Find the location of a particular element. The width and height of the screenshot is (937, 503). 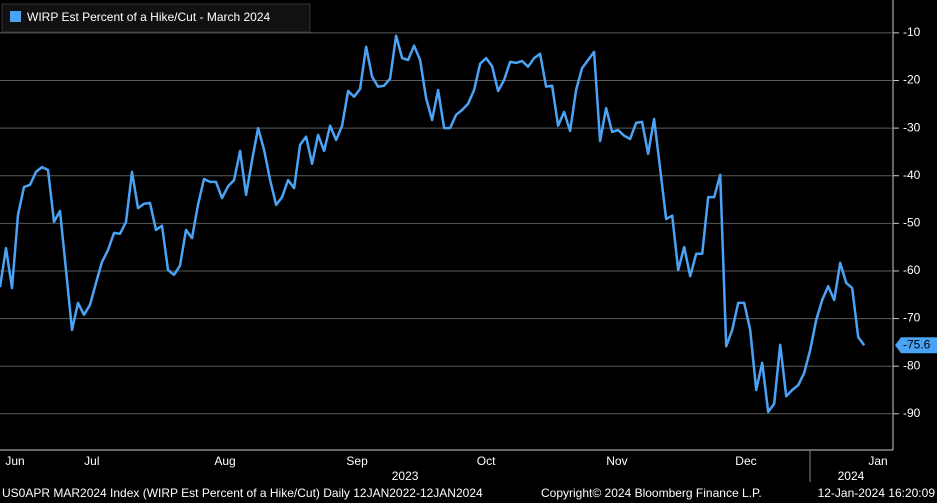

legend-box is located at coordinates (156, 18).